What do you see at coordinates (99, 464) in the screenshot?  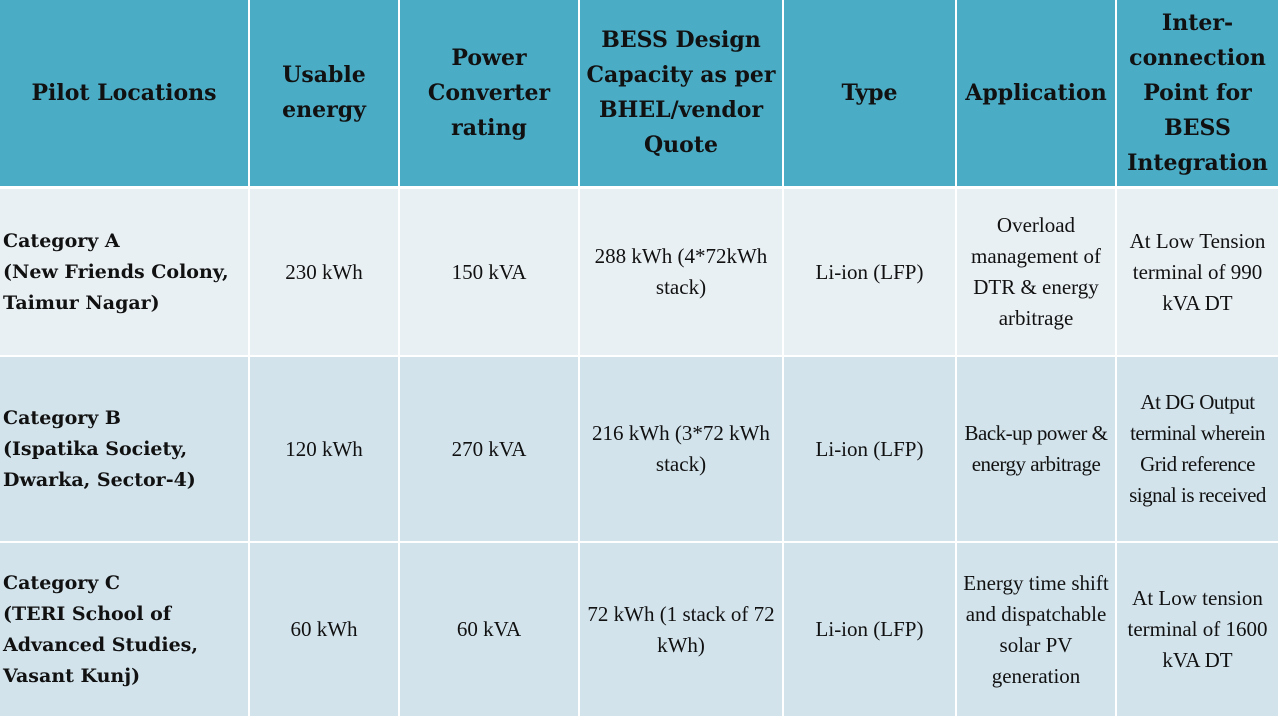 I see `site-label: (Ispatika Society, Dwarka, Sector-4)` at bounding box center [99, 464].